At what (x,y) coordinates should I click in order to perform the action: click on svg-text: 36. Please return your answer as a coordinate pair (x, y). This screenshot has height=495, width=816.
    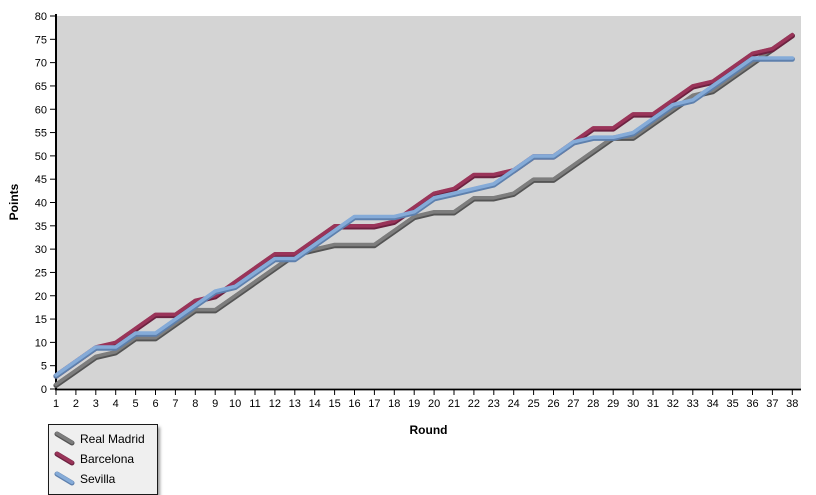
    Looking at the image, I should click on (752, 404).